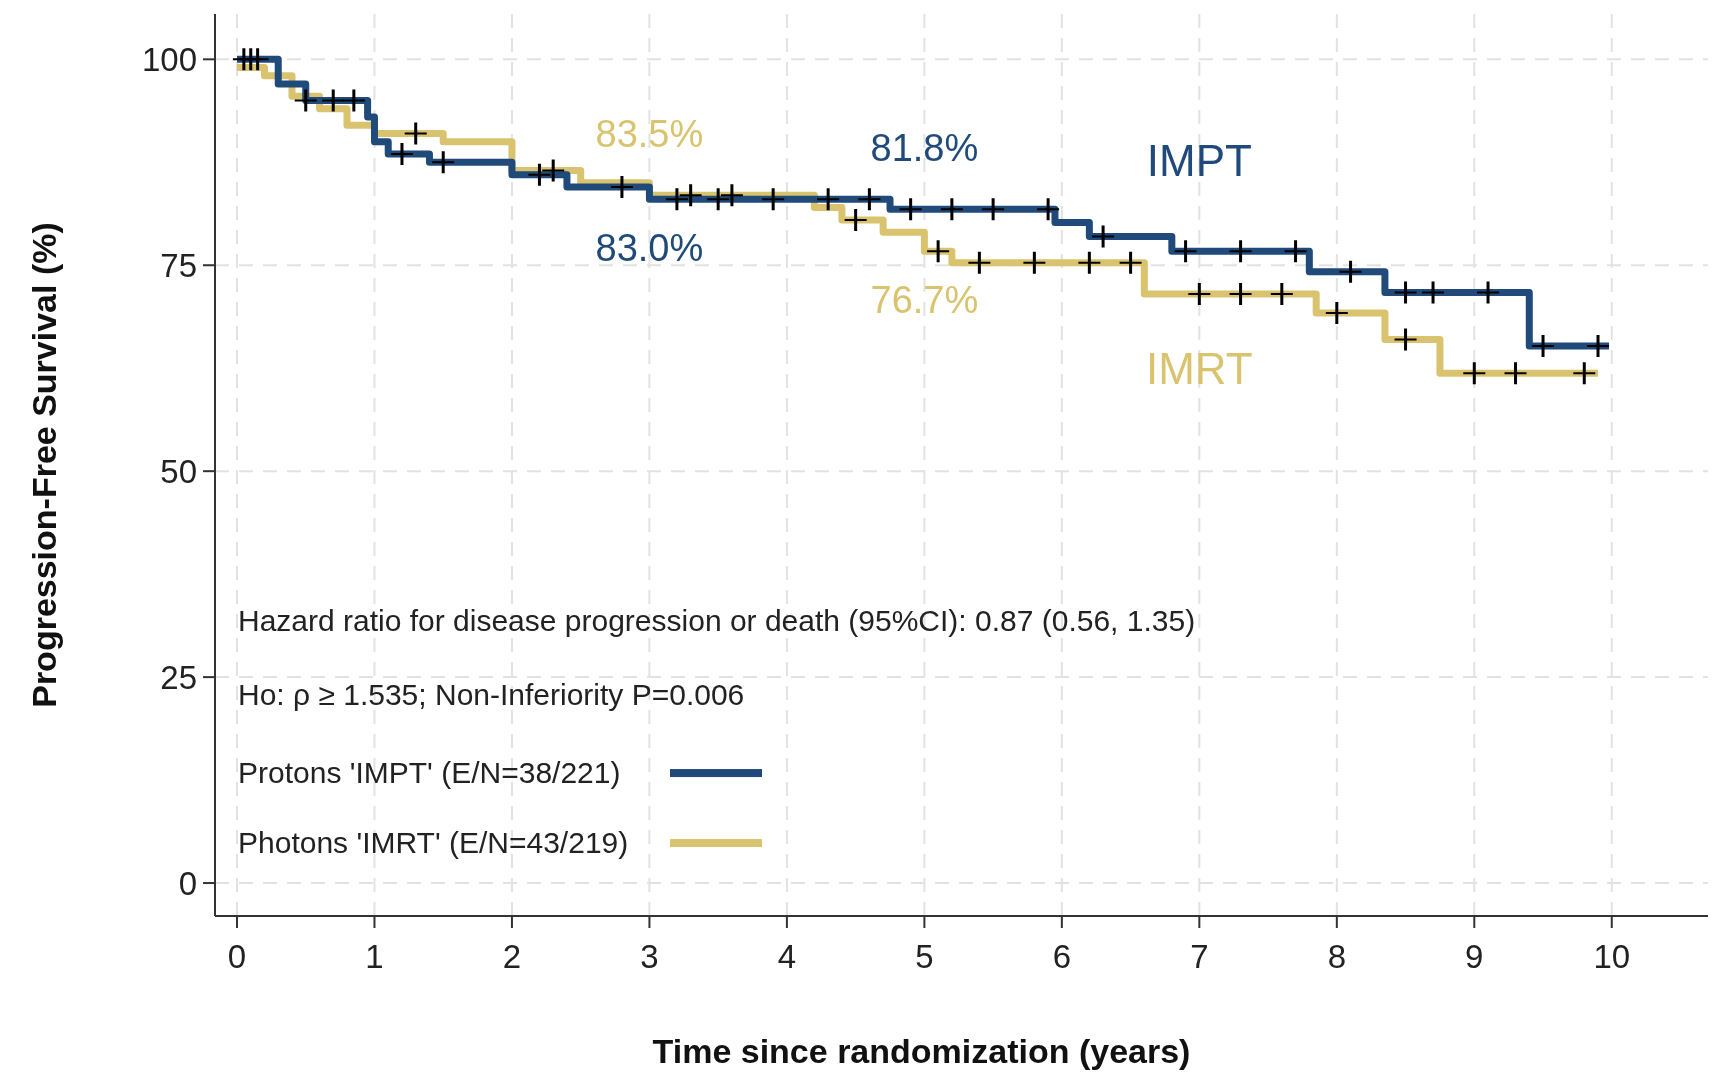 The height and width of the screenshot is (1089, 1732). Describe the element at coordinates (44, 465) in the screenshot. I see `y-axis-title: Progression-Free Survival (%)` at that location.